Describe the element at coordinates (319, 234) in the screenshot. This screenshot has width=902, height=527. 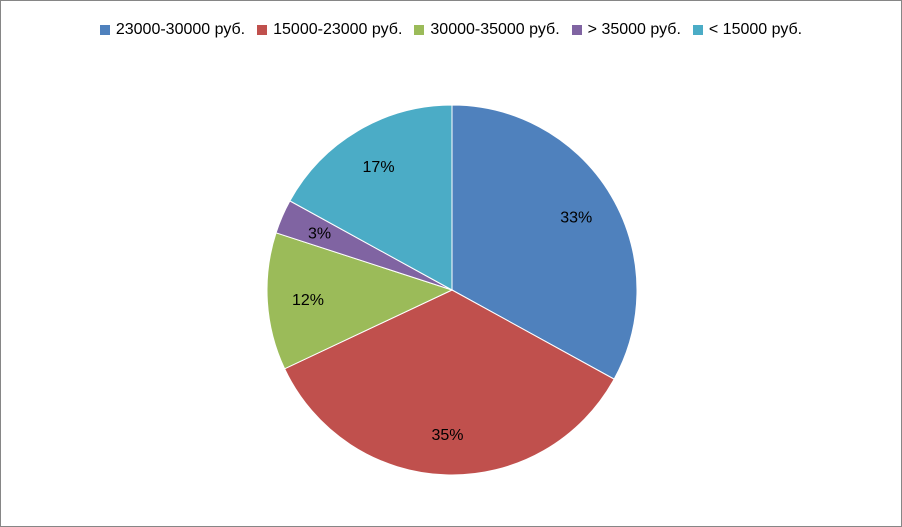
I see `data-label: 3%` at that location.